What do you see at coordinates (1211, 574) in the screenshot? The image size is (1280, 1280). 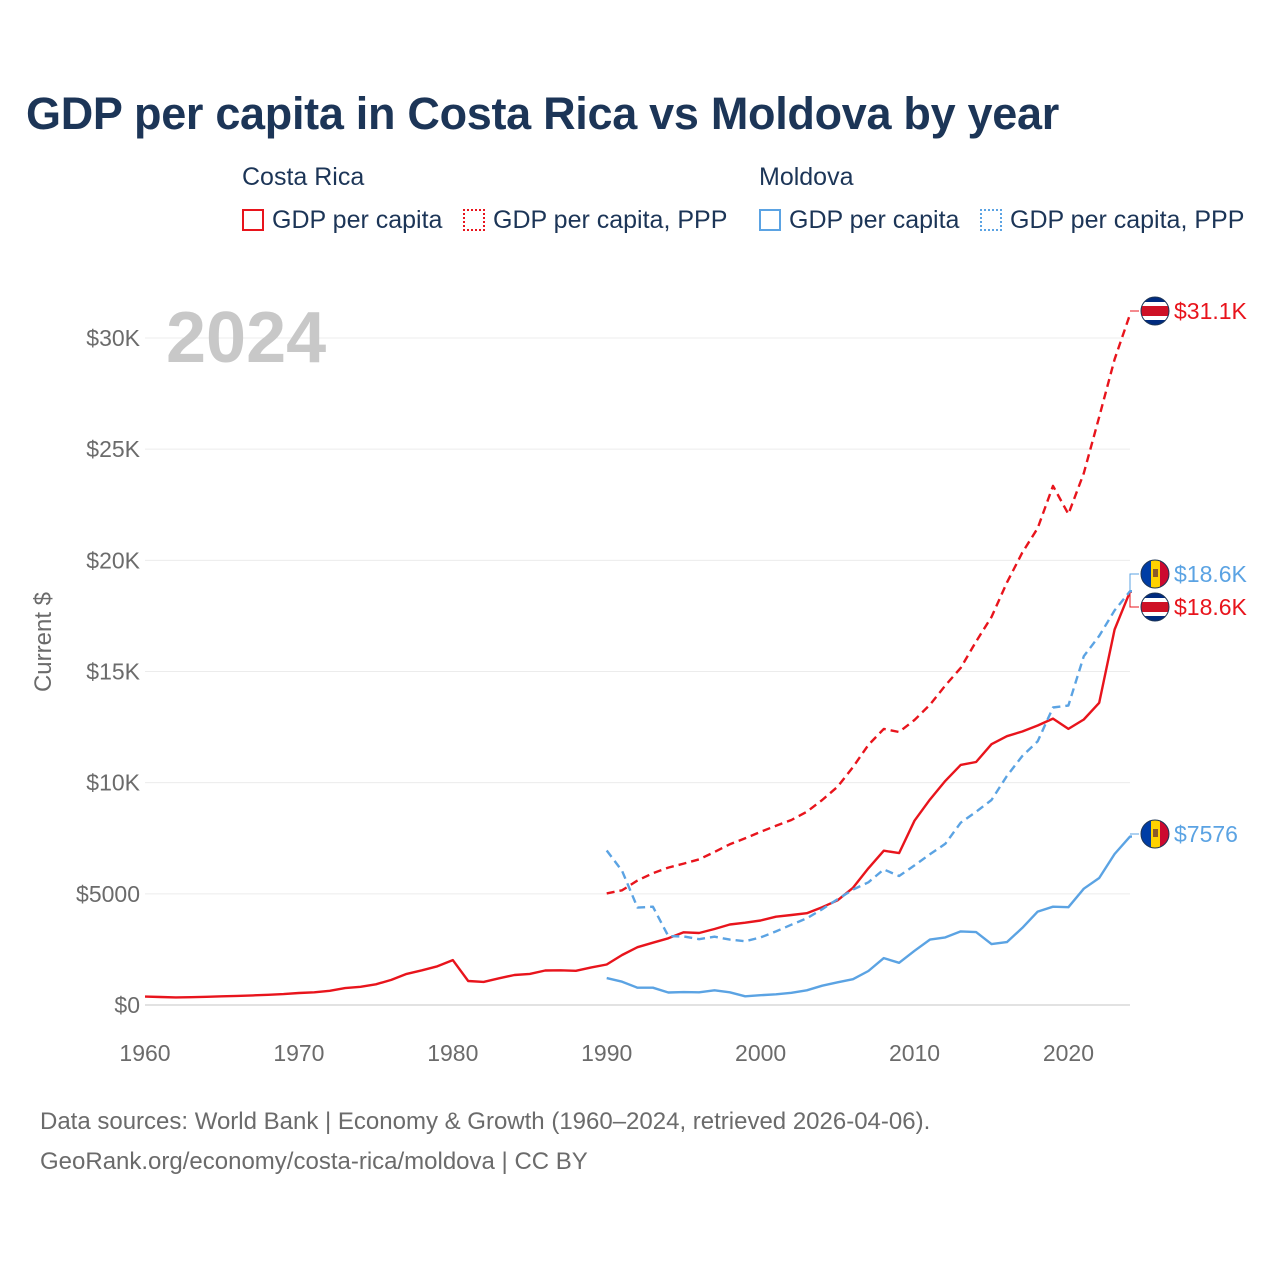 I see `end-label-moldova-ppp: $18.6K` at bounding box center [1211, 574].